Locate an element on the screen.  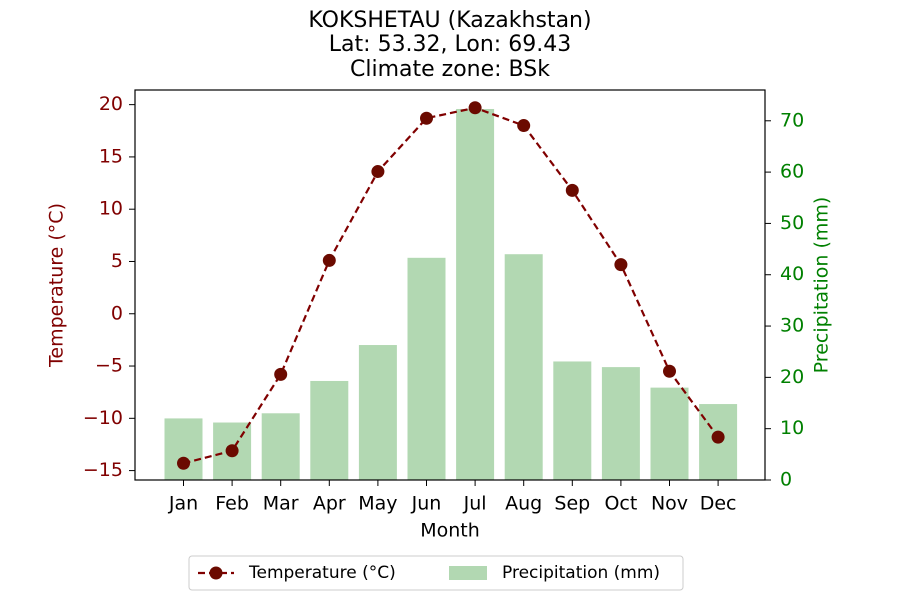
right-axis-label: Precipitation (mm) is located at coordinates (822, 285).